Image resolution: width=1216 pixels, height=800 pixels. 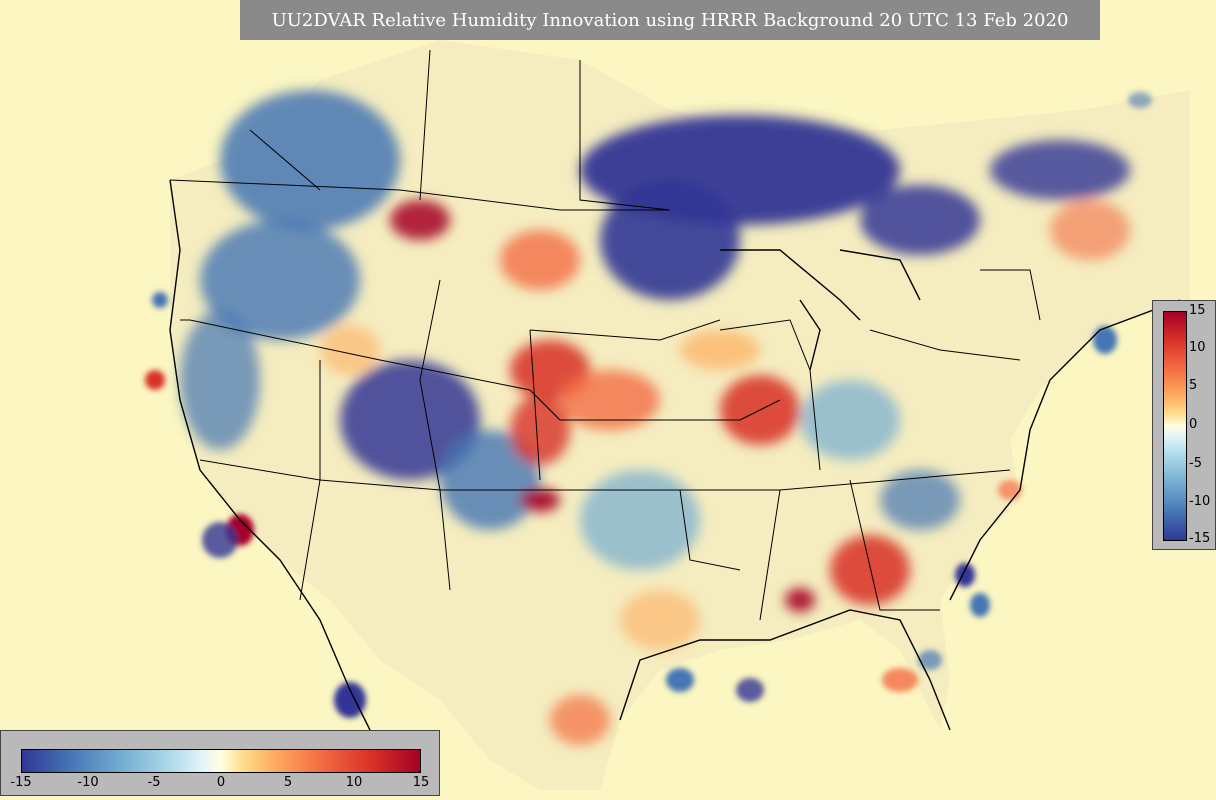 What do you see at coordinates (1193, 385) in the screenshot?
I see `vertical-colorbar-tick: 5` at bounding box center [1193, 385].